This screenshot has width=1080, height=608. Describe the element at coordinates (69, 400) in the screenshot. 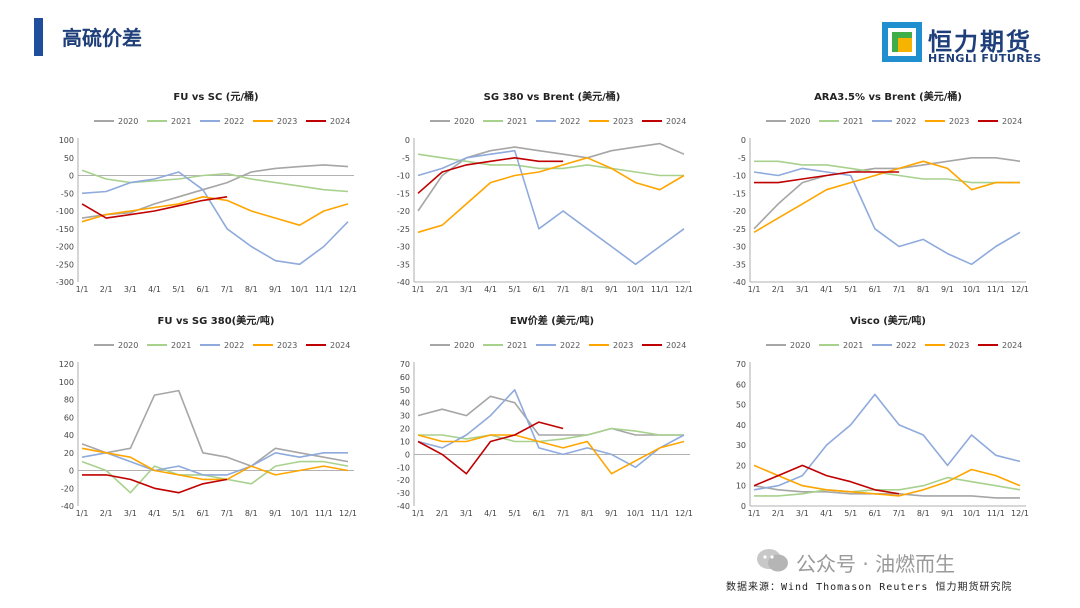

I see `y-tick-label: 80` at that location.